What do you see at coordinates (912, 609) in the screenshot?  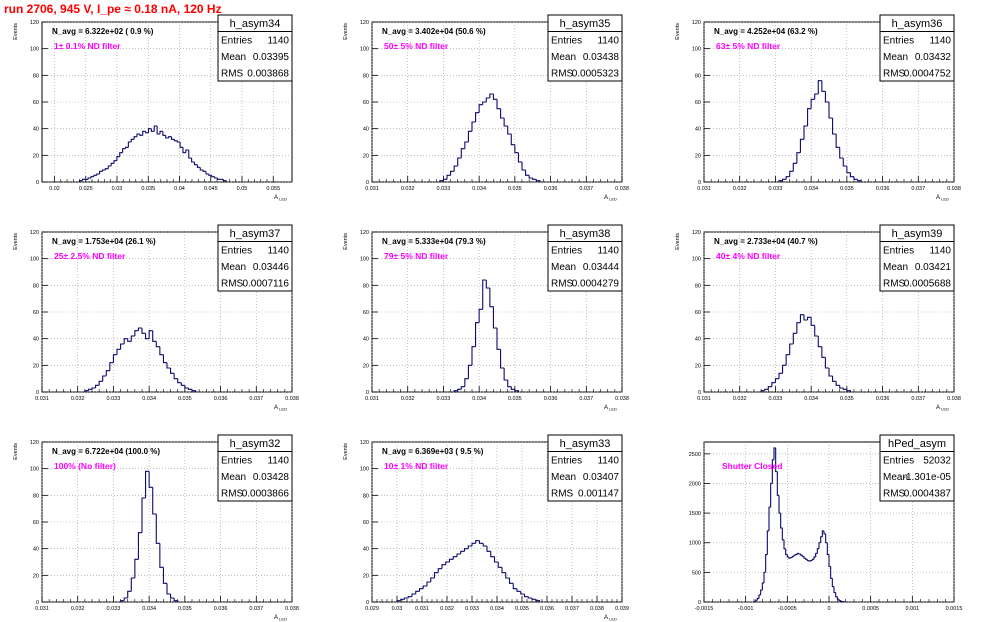 I see `x-tick-label: 0.001` at bounding box center [912, 609].